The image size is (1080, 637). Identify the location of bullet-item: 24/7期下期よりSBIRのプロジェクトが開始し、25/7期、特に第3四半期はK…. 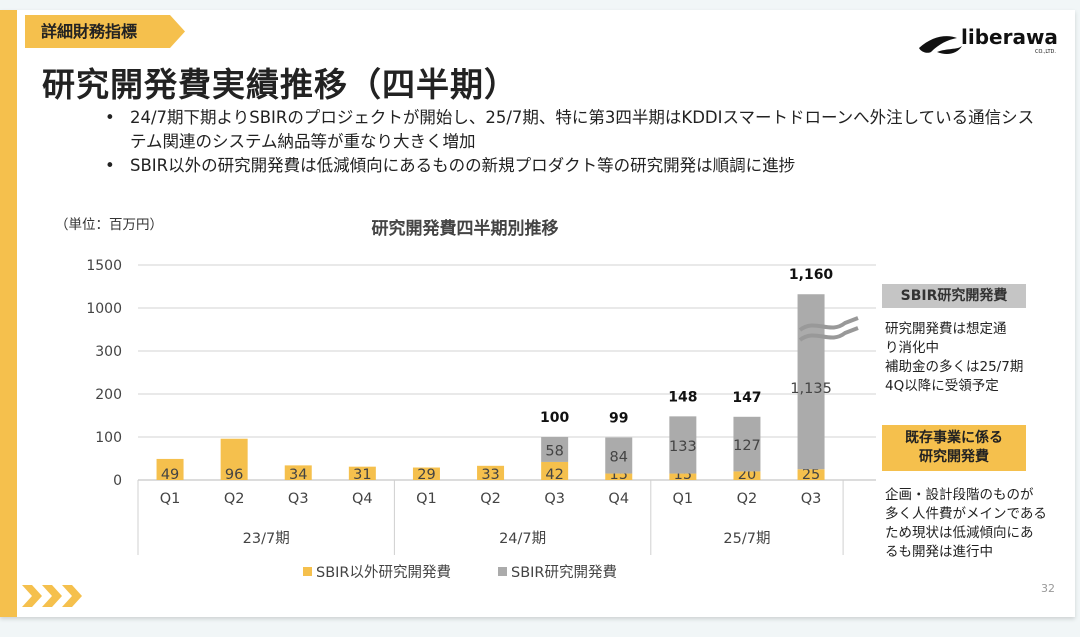
(570, 130).